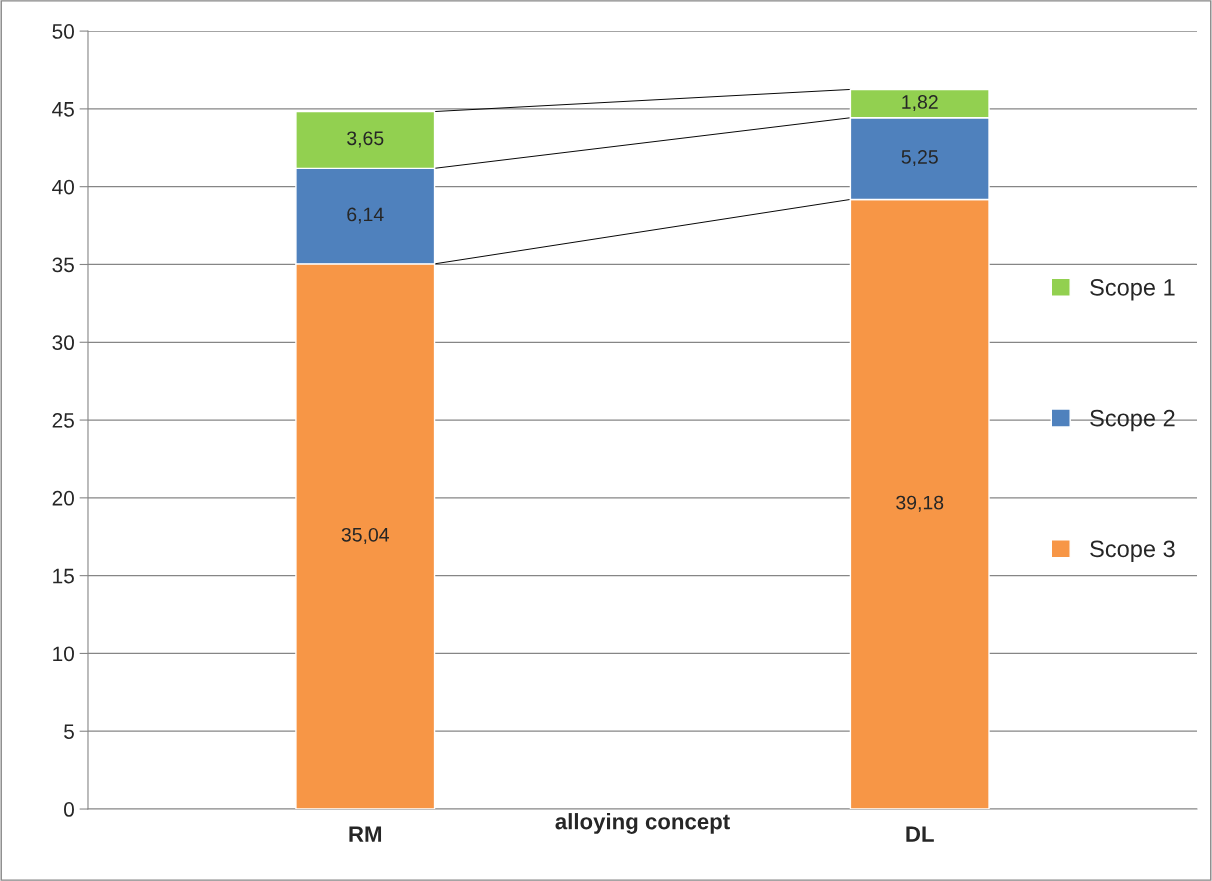 The height and width of the screenshot is (881, 1212). What do you see at coordinates (920, 503) in the screenshot?
I see `data-label: 39,18` at bounding box center [920, 503].